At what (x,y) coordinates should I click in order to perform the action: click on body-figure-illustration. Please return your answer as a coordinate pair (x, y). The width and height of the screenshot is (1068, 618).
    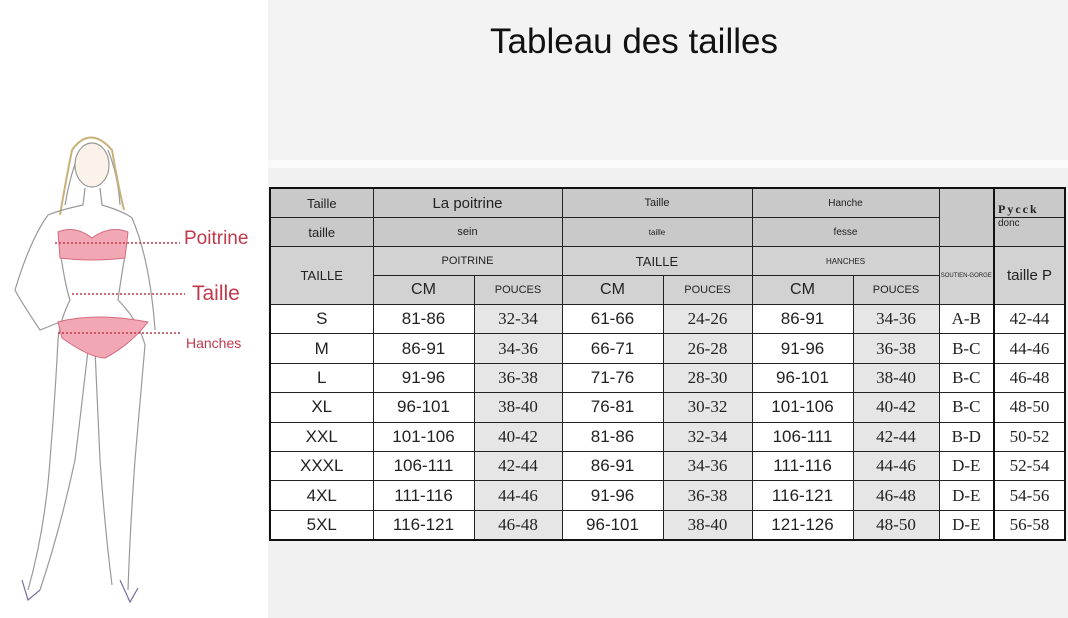
    Looking at the image, I should click on (99, 370).